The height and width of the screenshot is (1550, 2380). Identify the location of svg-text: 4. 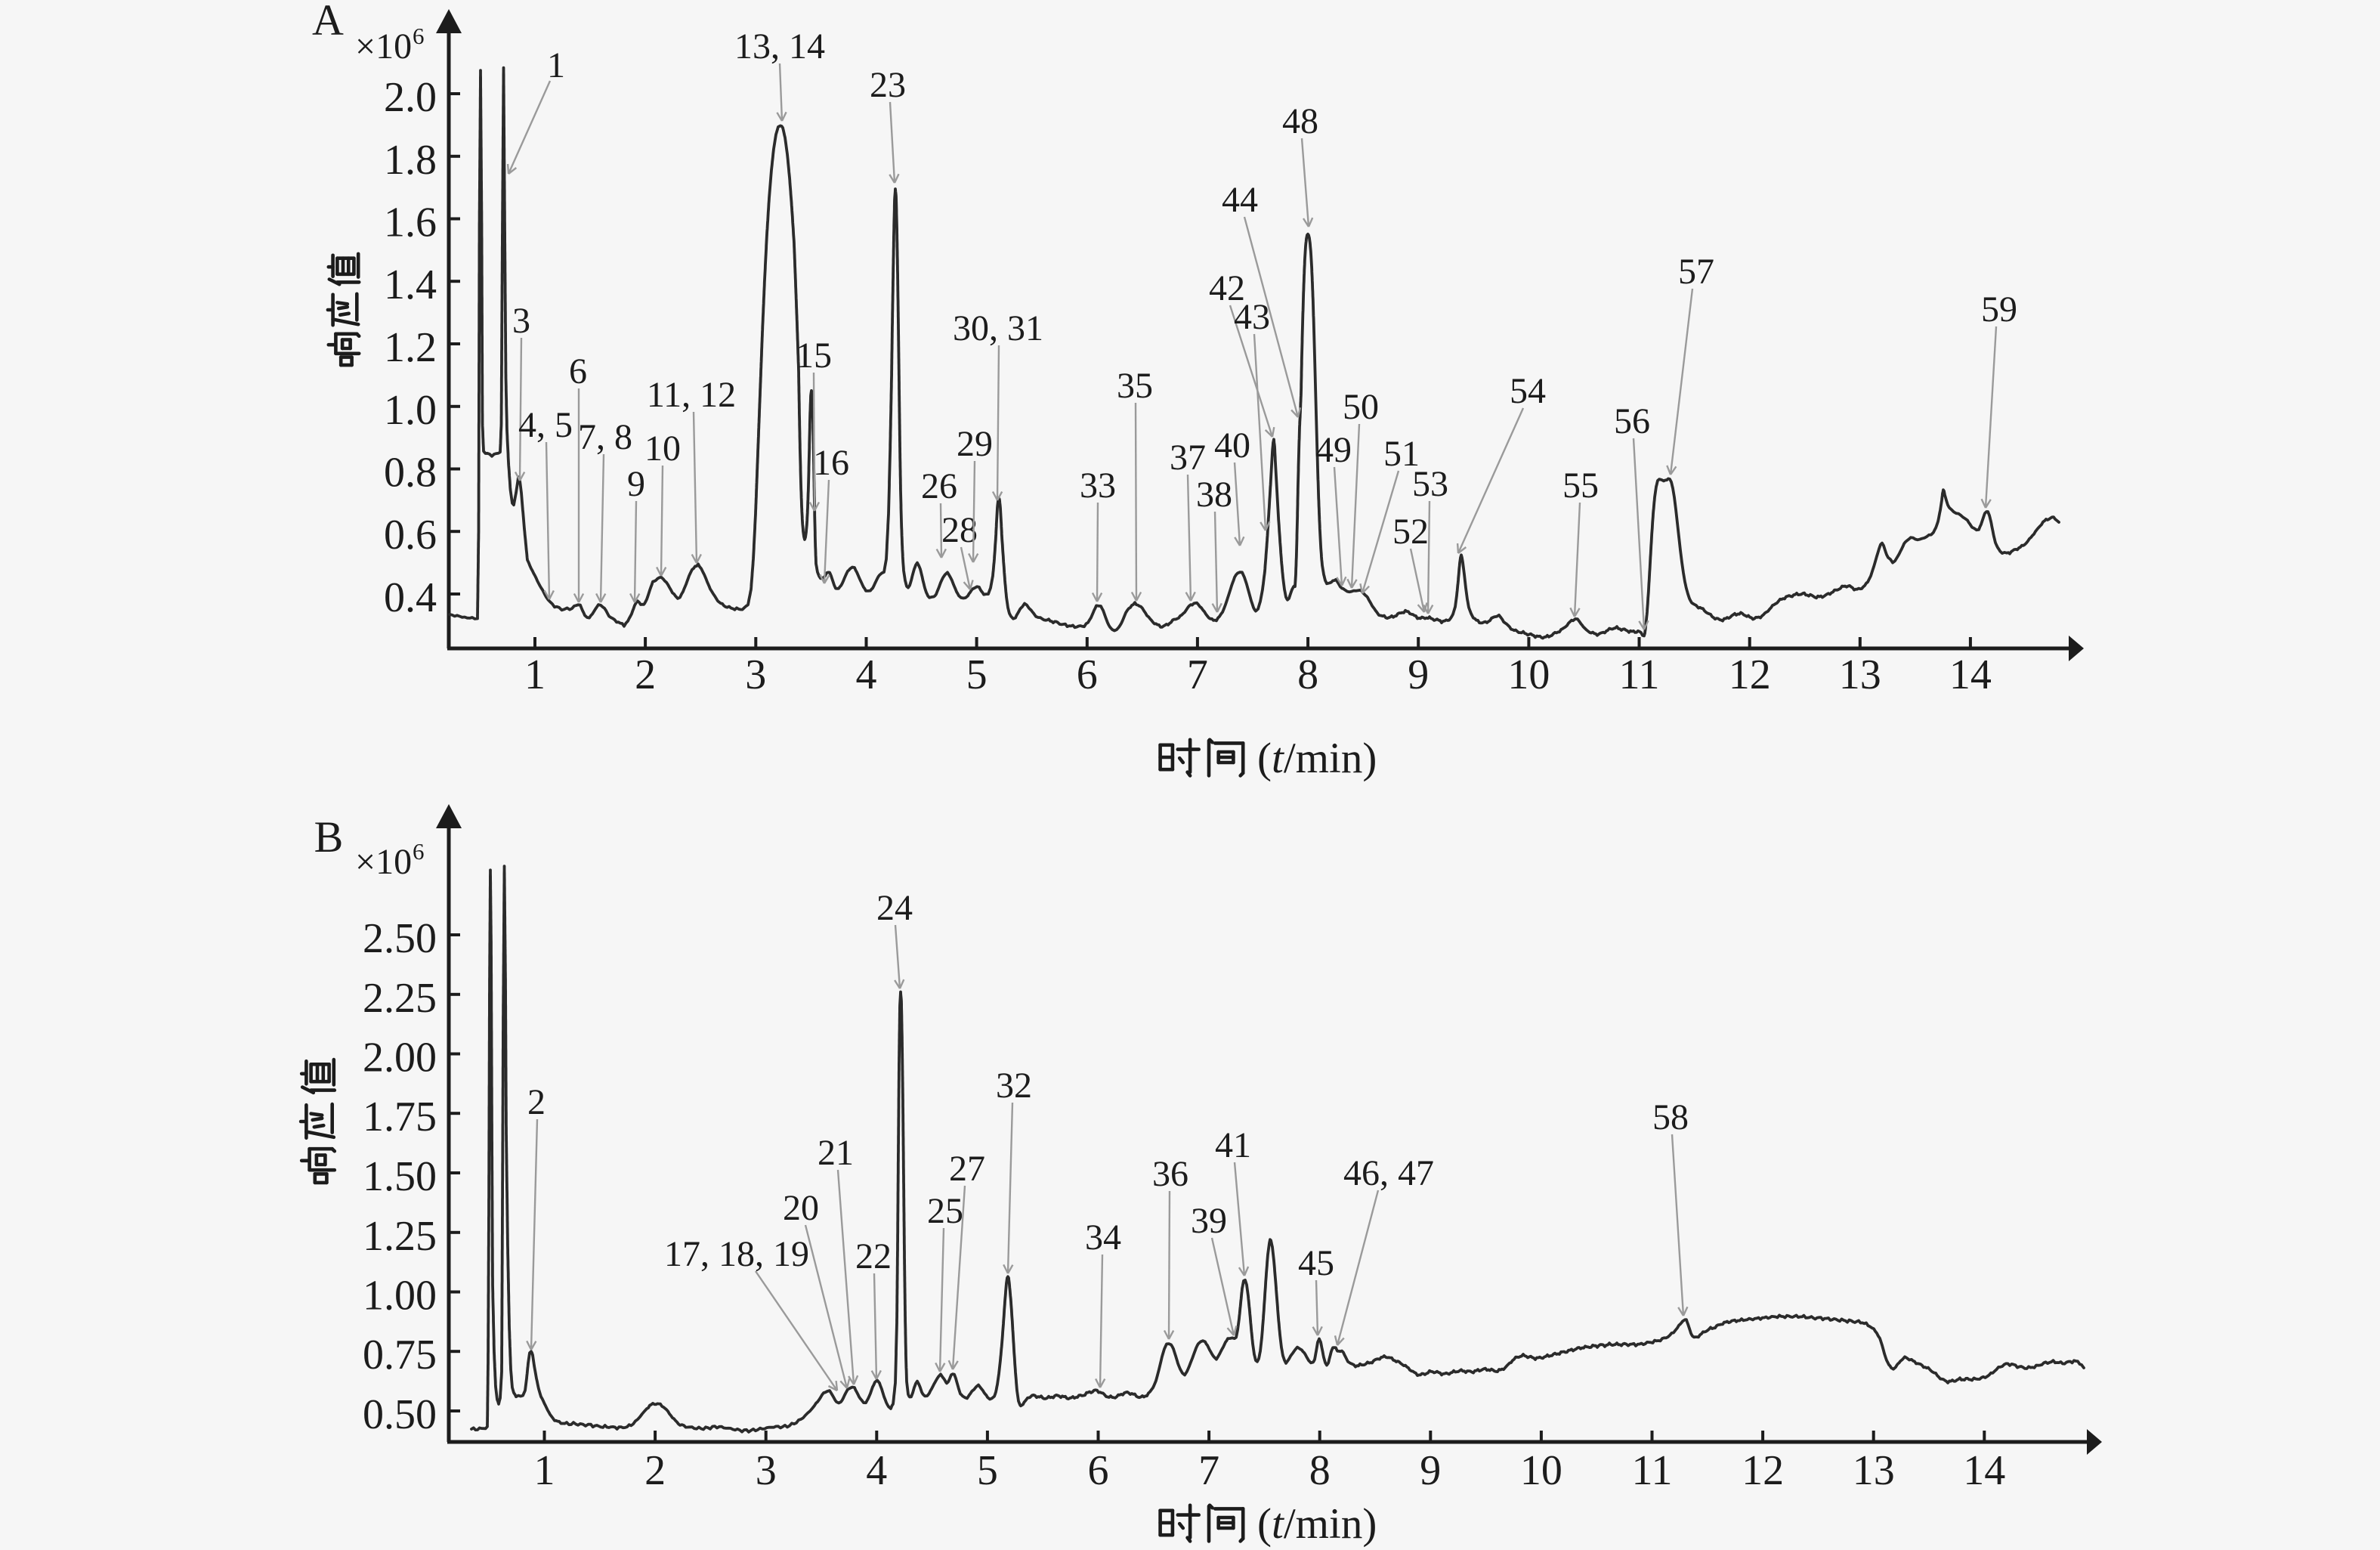
(866, 674).